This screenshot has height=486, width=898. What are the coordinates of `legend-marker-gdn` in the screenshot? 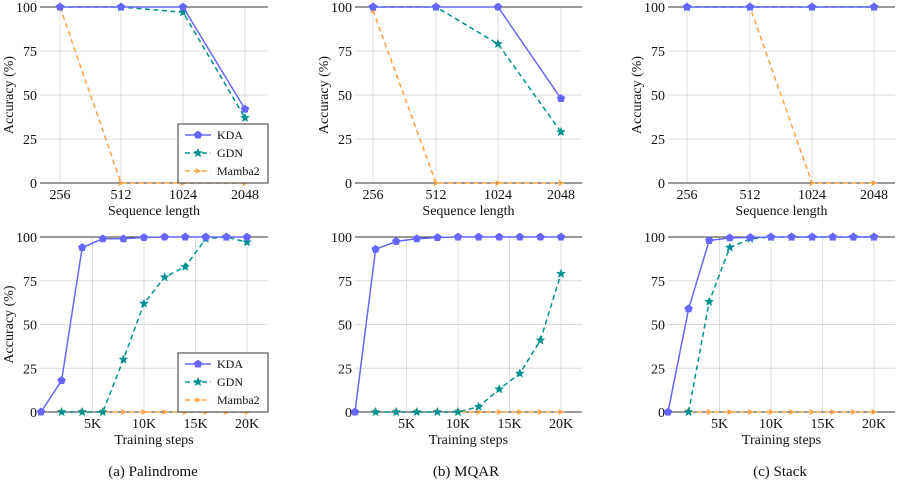 It's located at (198, 152).